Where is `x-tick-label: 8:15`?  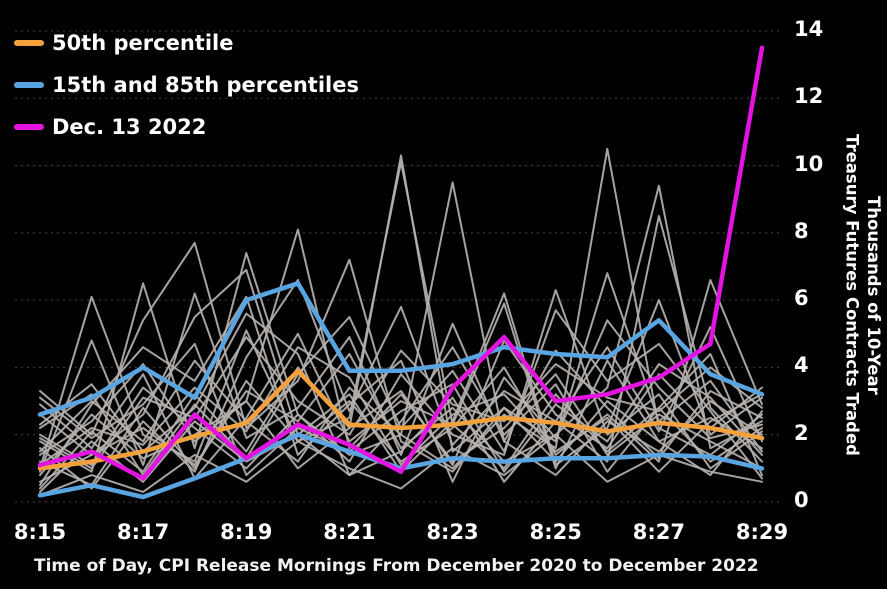
x-tick-label: 8:15 is located at coordinates (40, 532).